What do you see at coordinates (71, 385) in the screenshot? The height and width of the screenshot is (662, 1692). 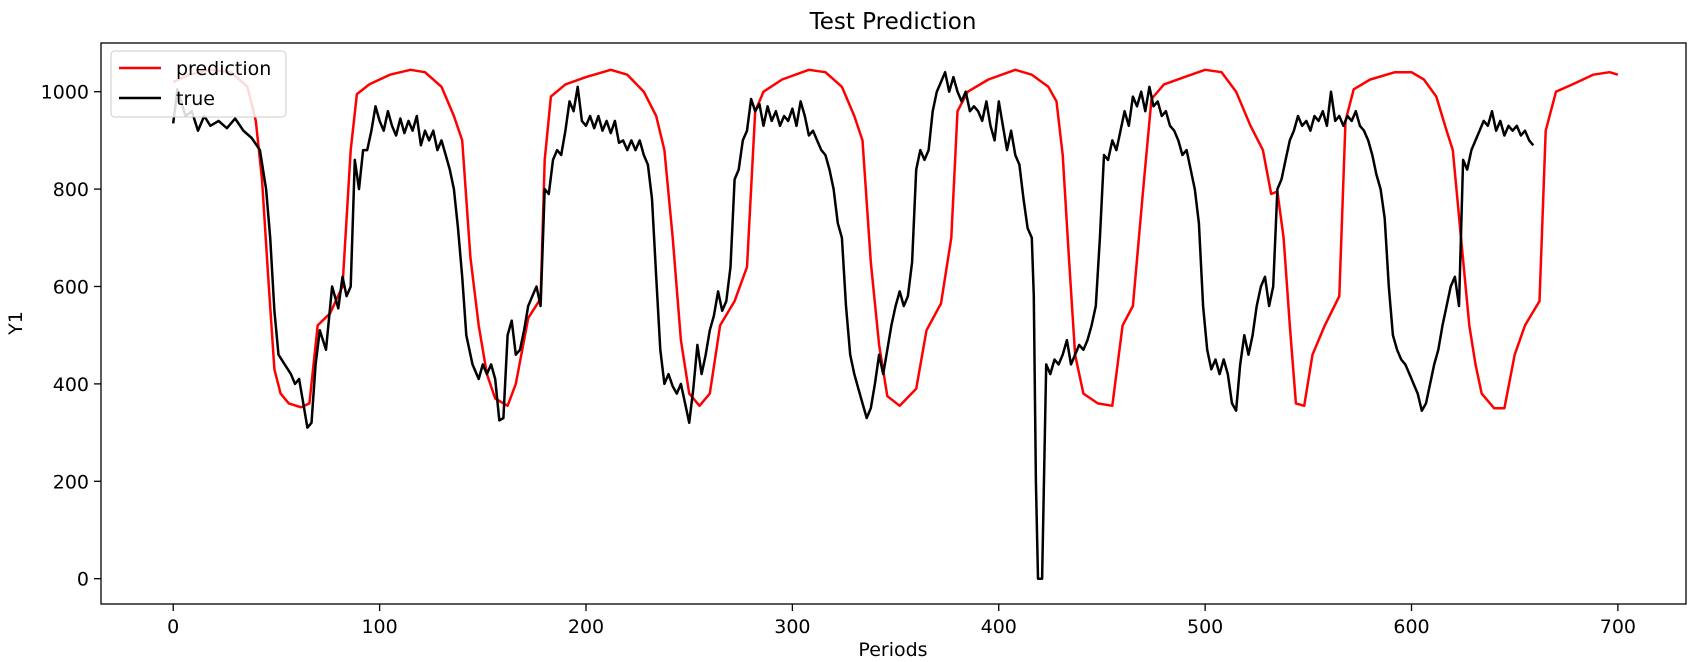 I see `y-tick-label: 400` at bounding box center [71, 385].